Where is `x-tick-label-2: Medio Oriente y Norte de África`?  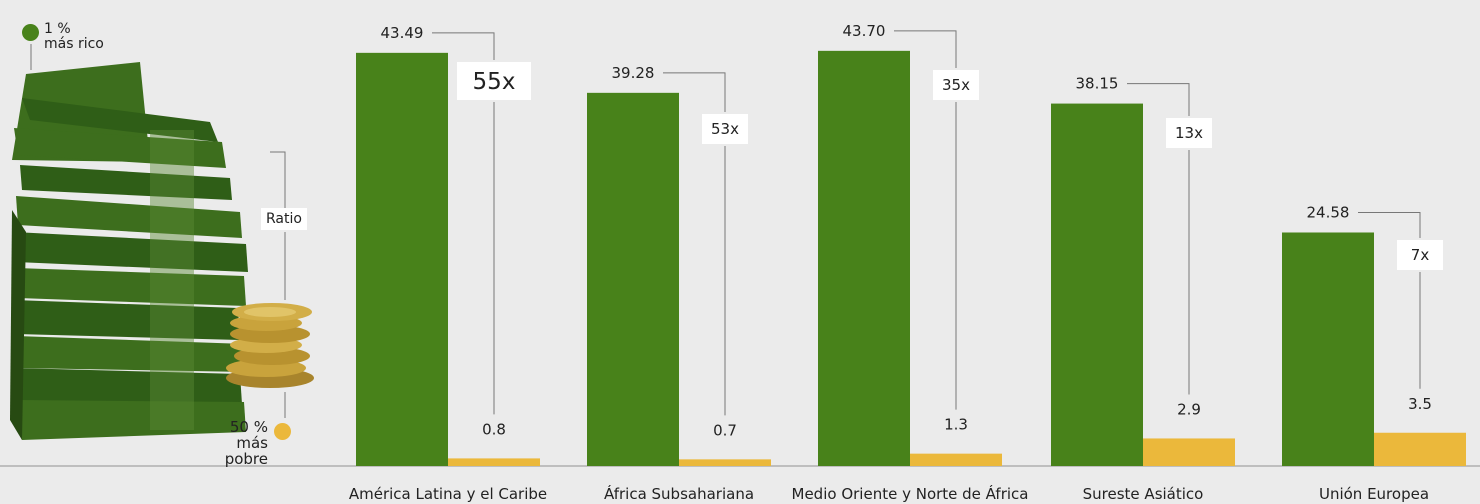
x-tick-label-2: Medio Oriente y Norte de África is located at coordinates (910, 493).